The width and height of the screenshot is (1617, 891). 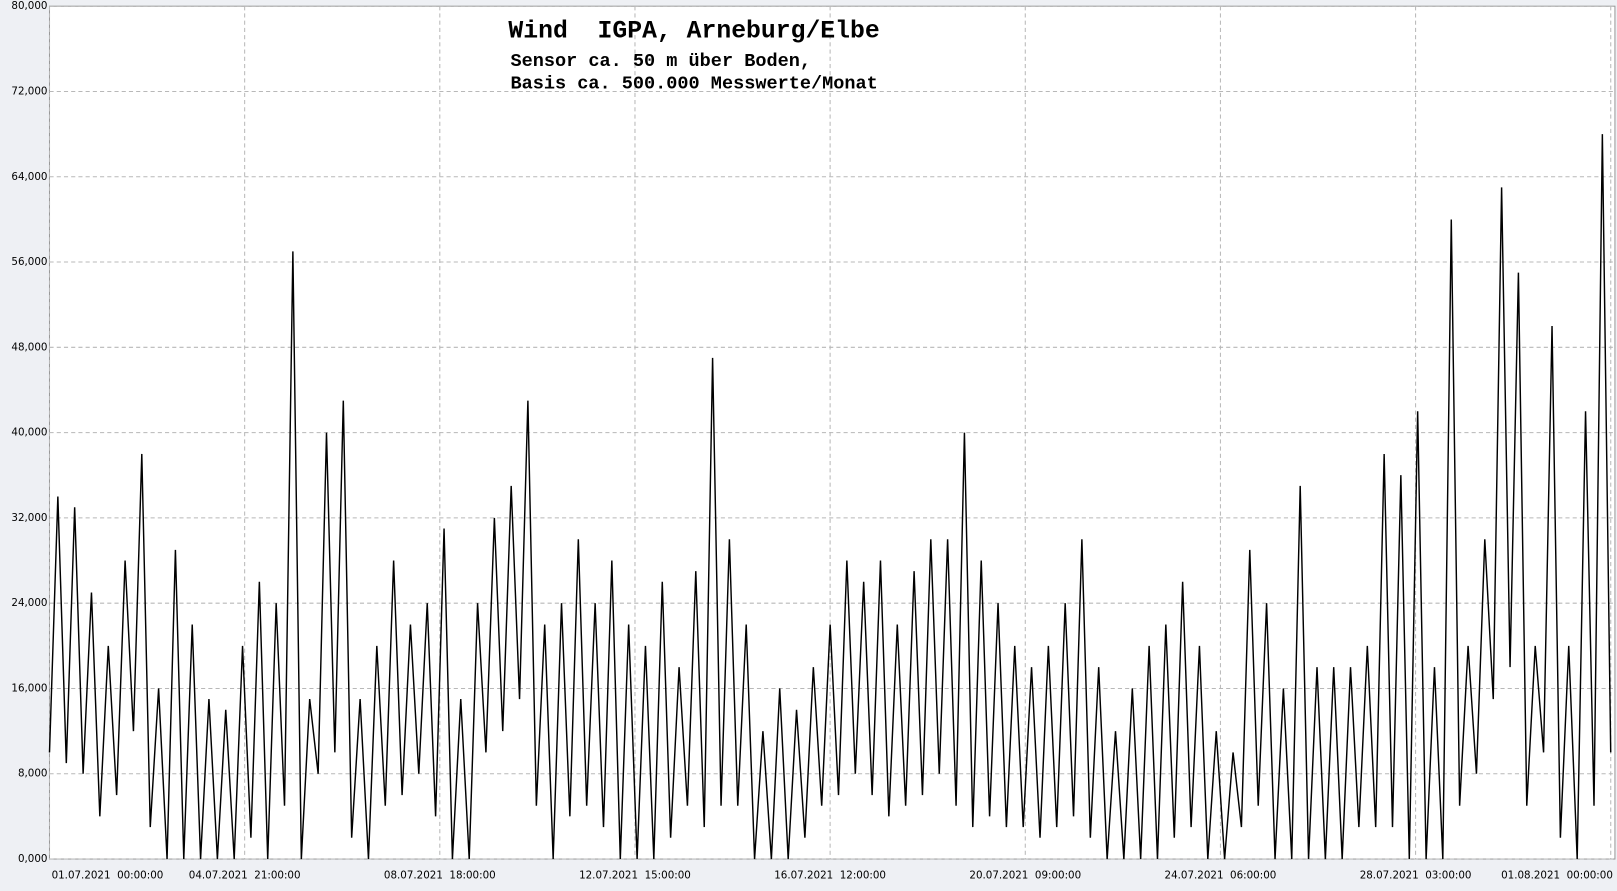 I want to click on x-tick-label: 24.07.2021 06:00:00, so click(x=1221, y=876).